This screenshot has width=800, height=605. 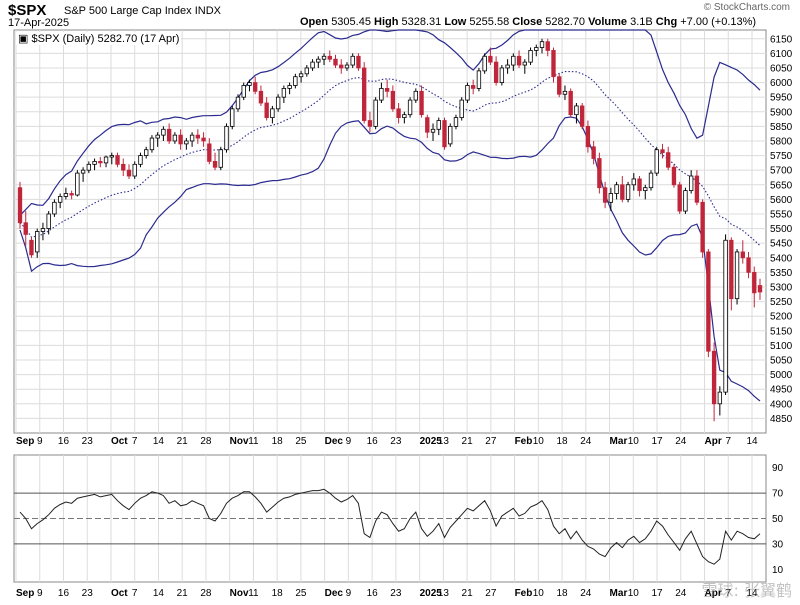 What do you see at coordinates (373, 593) in the screenshot?
I see `rsi-x-tick-label: 16` at bounding box center [373, 593].